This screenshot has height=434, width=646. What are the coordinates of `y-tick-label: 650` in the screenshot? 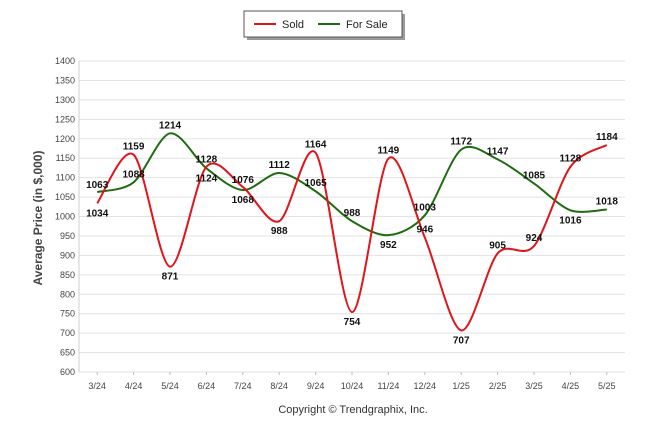 It's located at (67, 353).